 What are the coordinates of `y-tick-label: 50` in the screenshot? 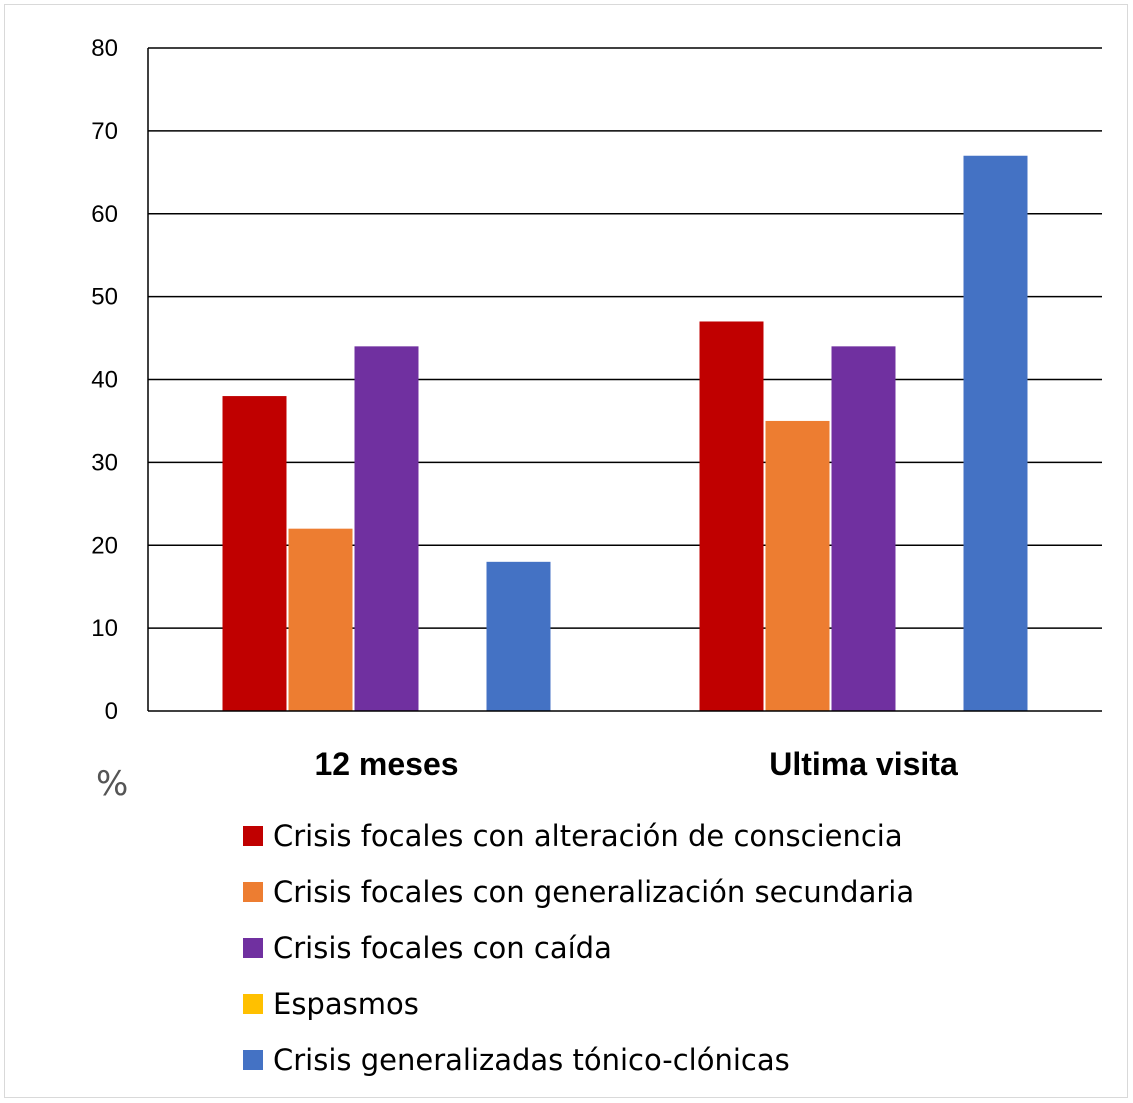 It's located at (104, 297).